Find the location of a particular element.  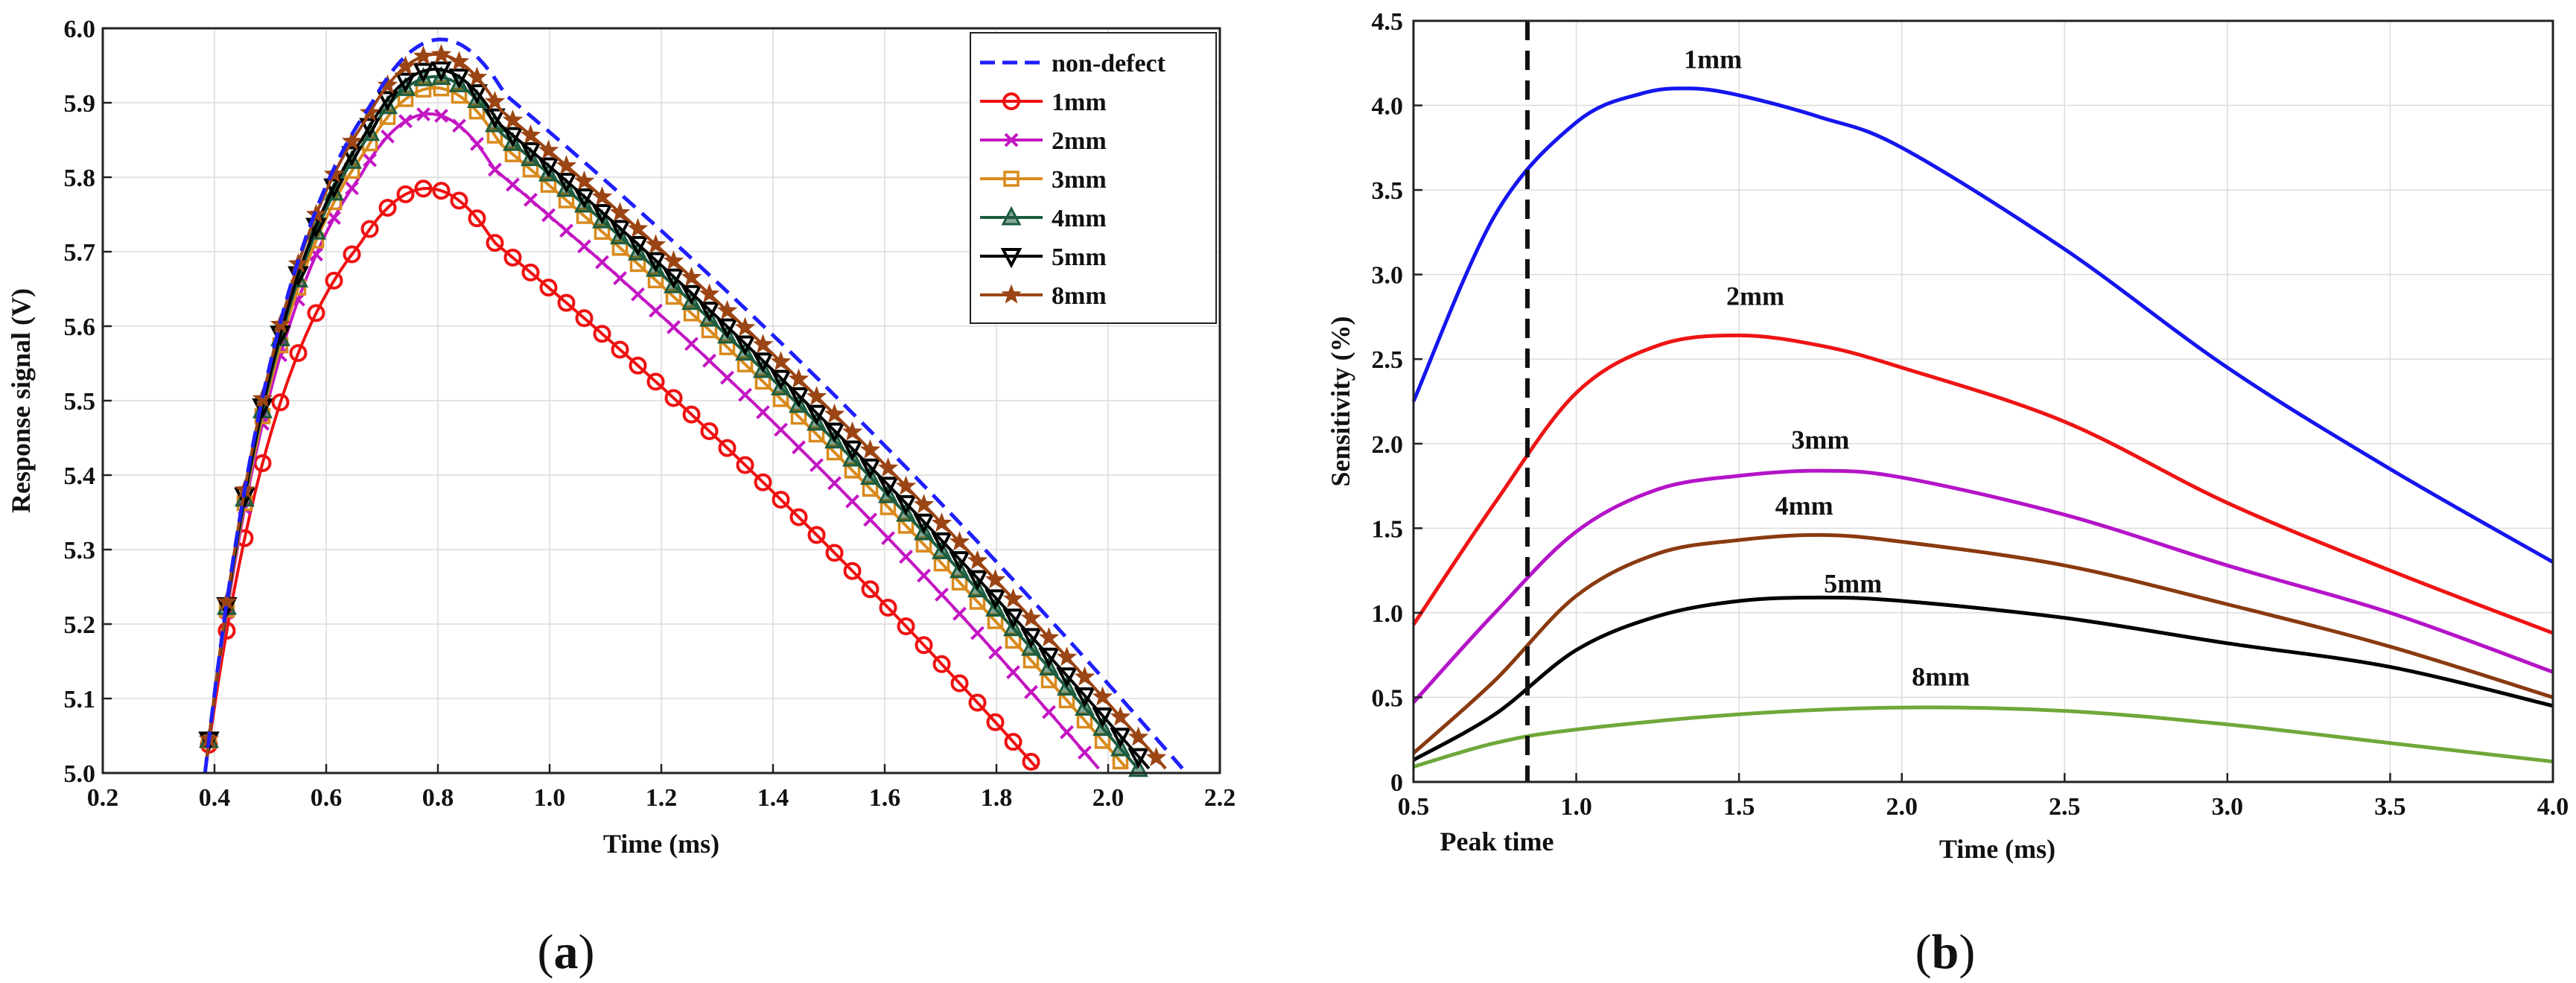

chart-b-ytick-label: 2.5 is located at coordinates (1388, 360).